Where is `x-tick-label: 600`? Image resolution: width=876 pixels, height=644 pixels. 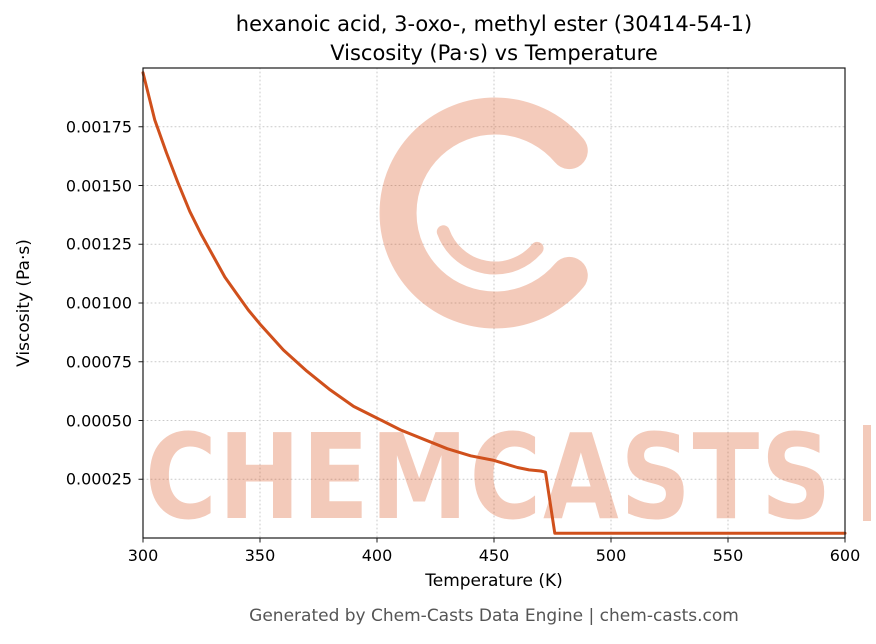
x-tick-label: 600 is located at coordinates (845, 555).